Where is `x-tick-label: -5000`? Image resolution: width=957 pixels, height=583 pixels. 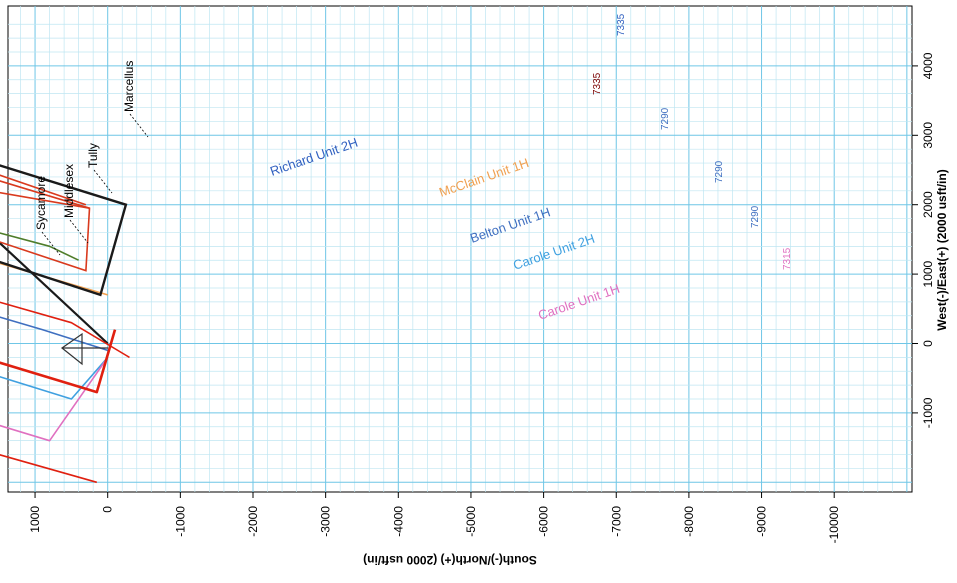 x-tick-label: -5000 is located at coordinates (471, 521).